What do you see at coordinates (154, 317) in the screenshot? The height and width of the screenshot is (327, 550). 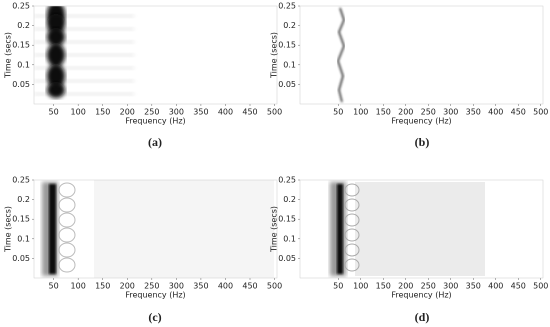 I see `caption: (c)` at bounding box center [154, 317].